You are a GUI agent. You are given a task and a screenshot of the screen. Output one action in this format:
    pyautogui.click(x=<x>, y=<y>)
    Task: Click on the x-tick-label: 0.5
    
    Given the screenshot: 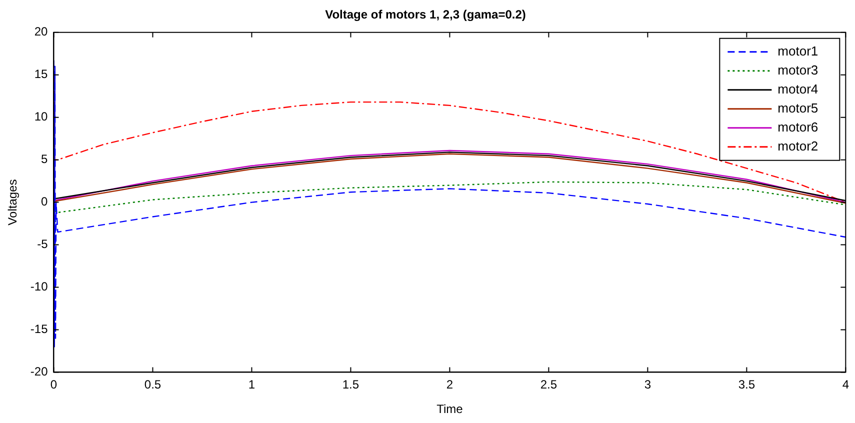 What is the action you would take?
    pyautogui.click(x=153, y=385)
    